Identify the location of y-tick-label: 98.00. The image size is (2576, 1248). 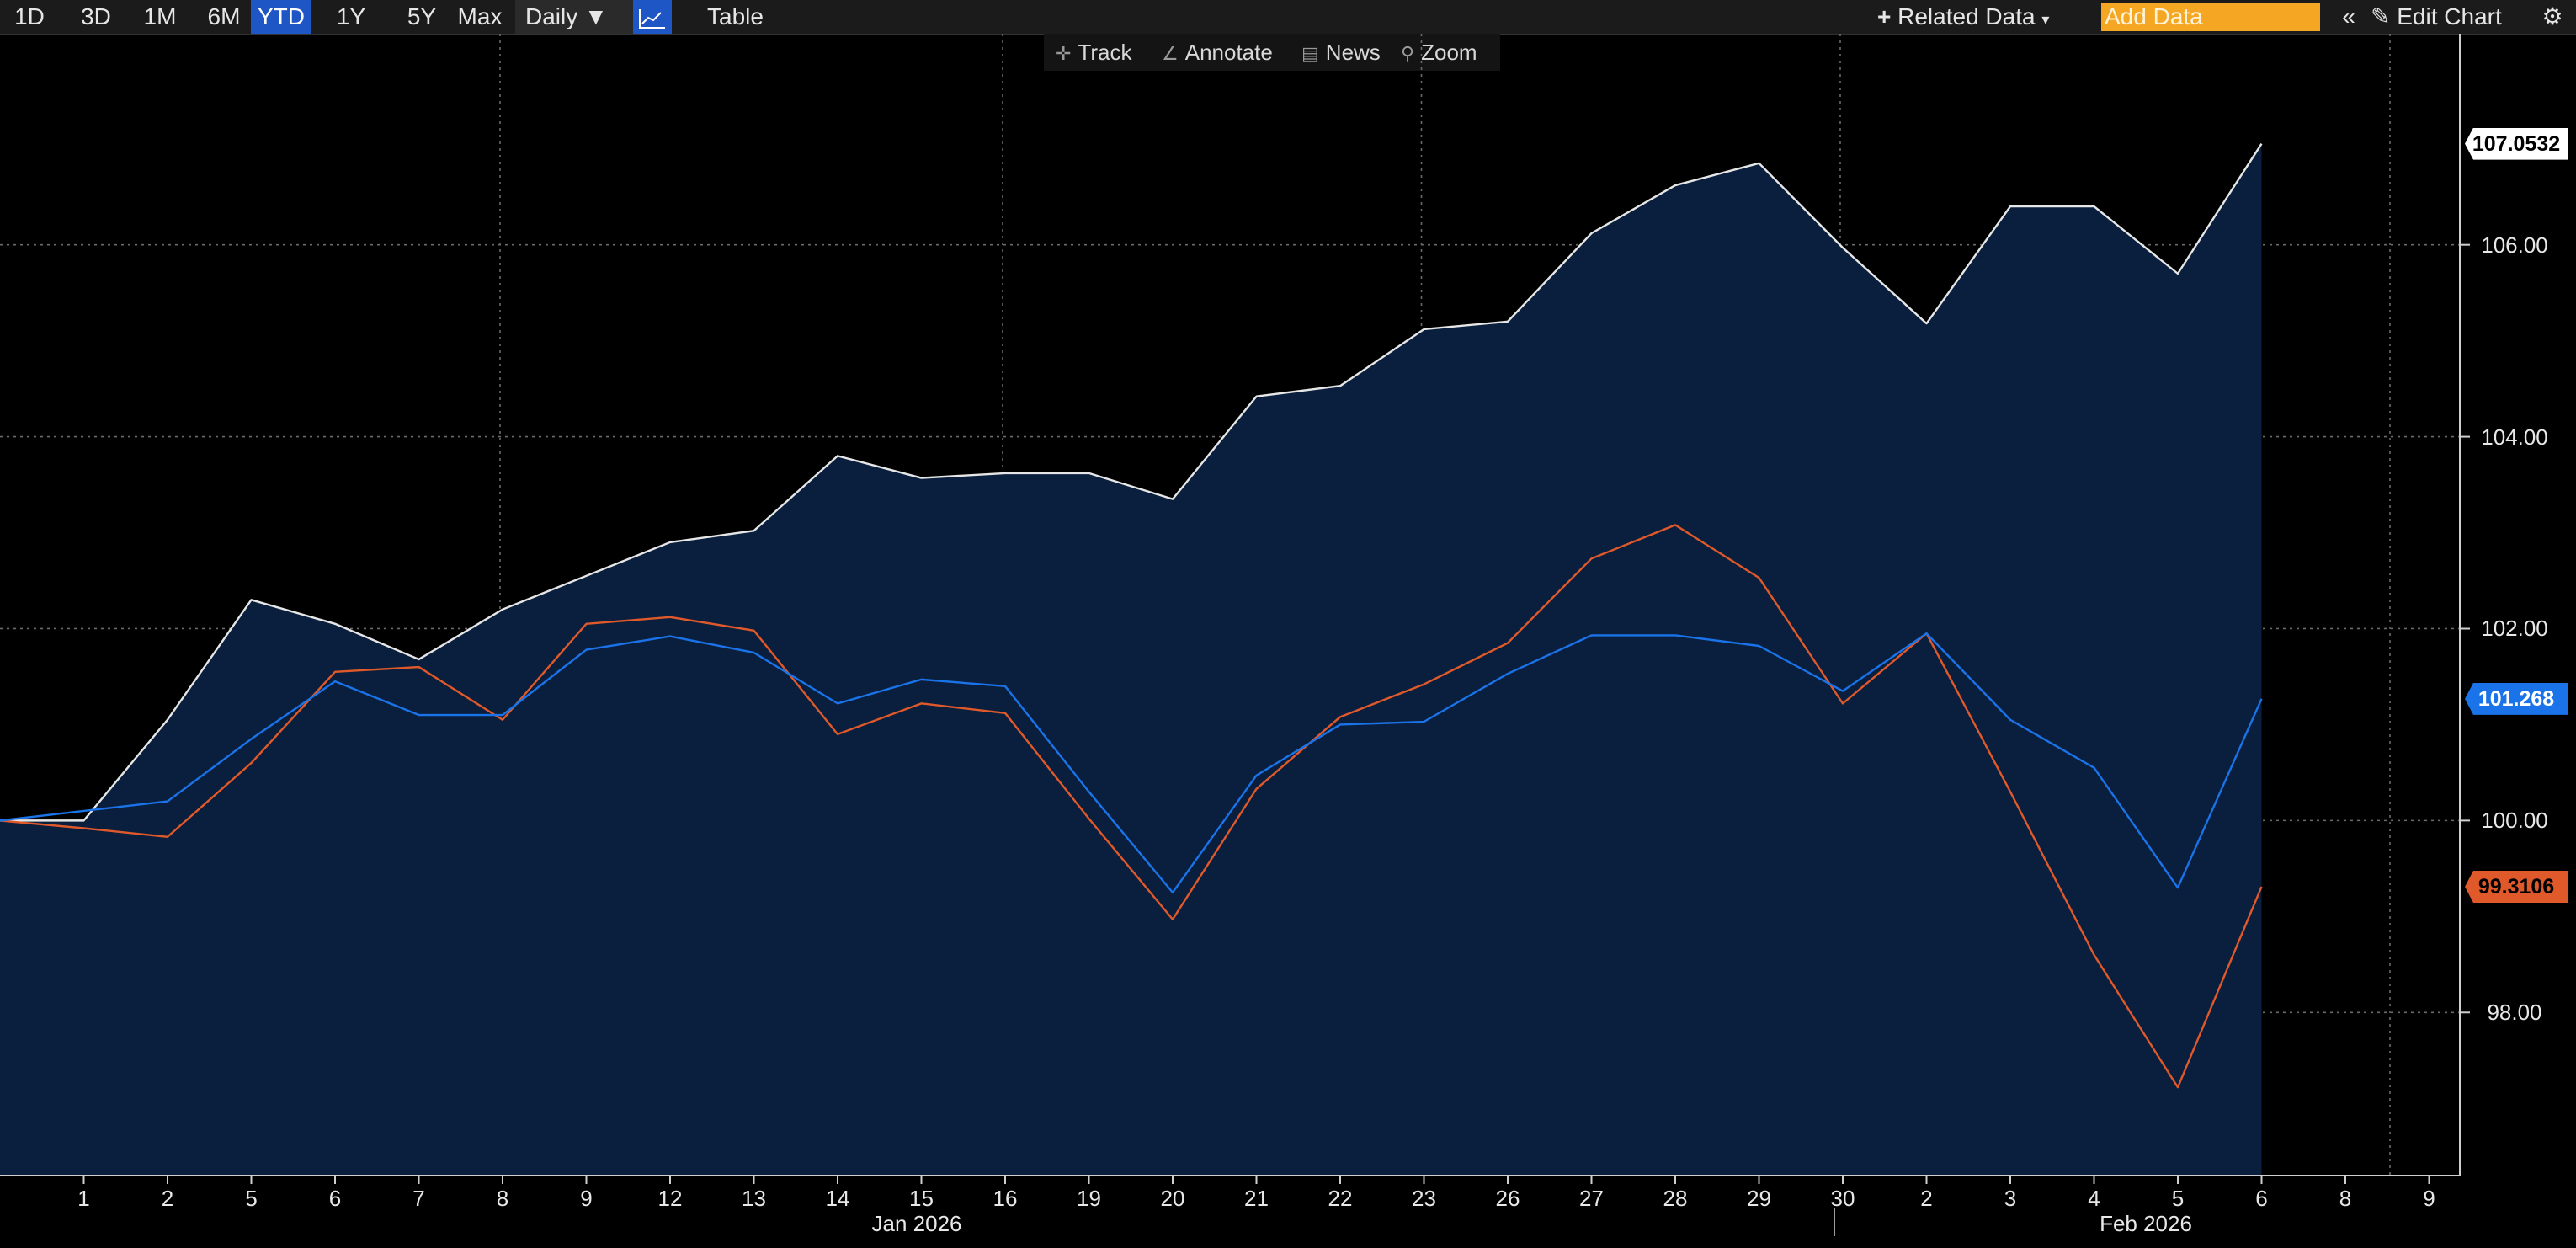
(2514, 1013).